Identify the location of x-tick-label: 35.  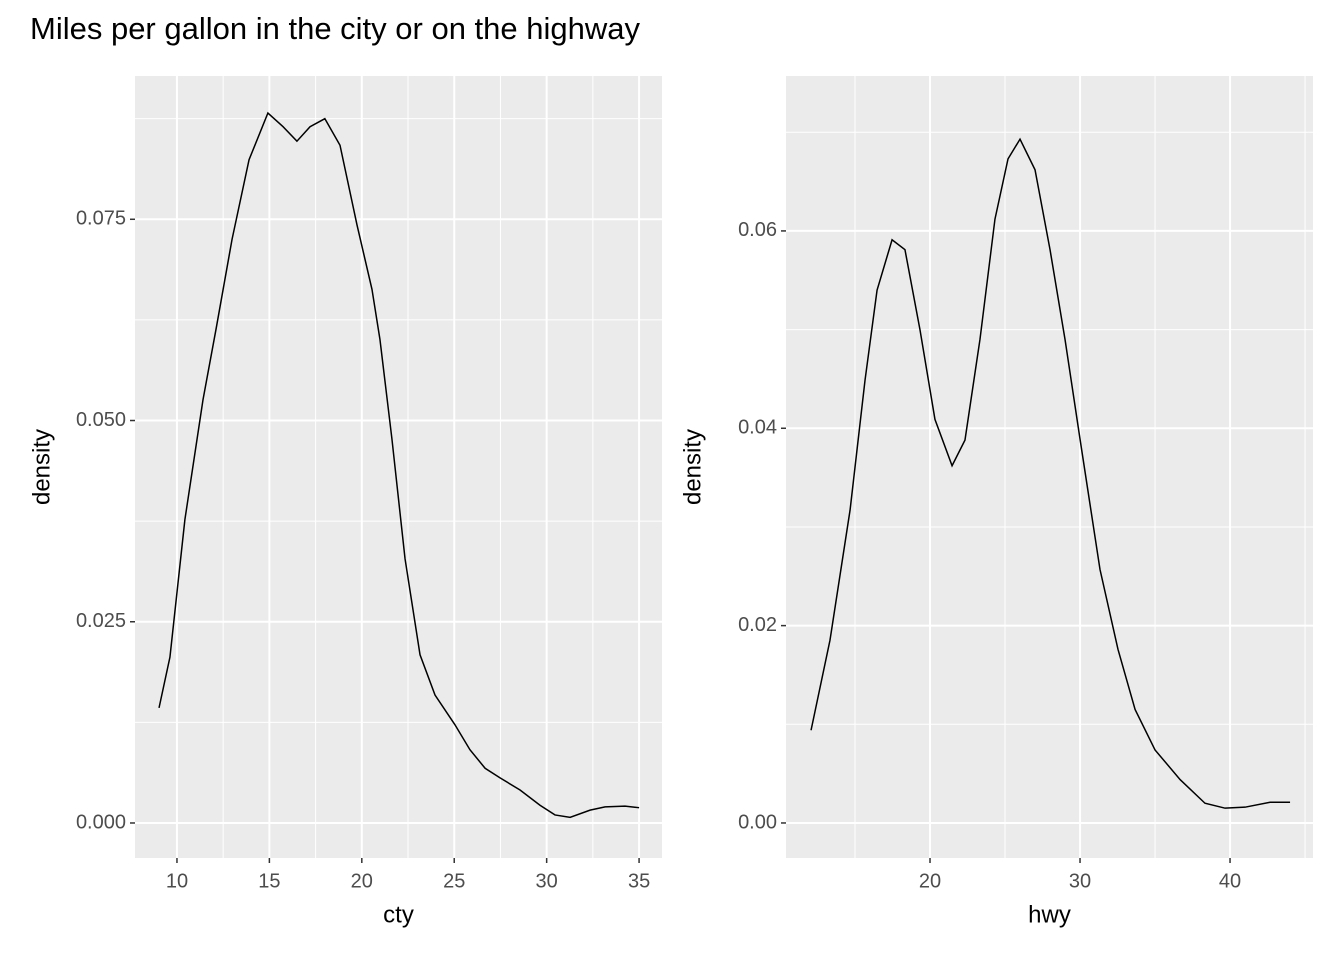
(639, 881).